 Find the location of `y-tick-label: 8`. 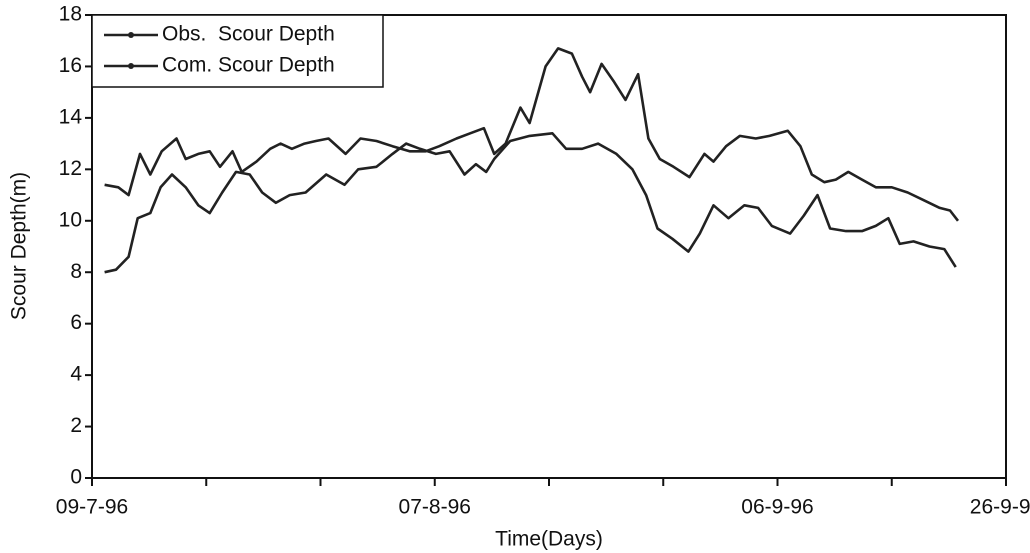

y-tick-label: 8 is located at coordinates (76, 271).